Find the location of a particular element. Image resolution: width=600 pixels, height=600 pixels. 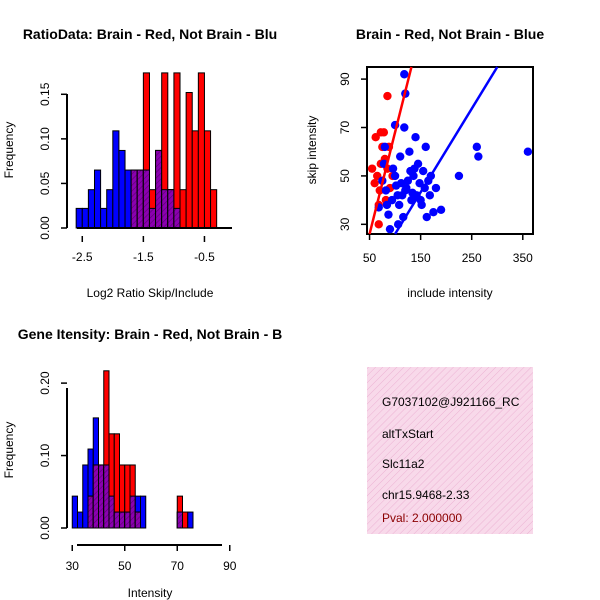

chart-title: RatioData: Brain - Red, Not Brain - Blu is located at coordinates (150, 34).